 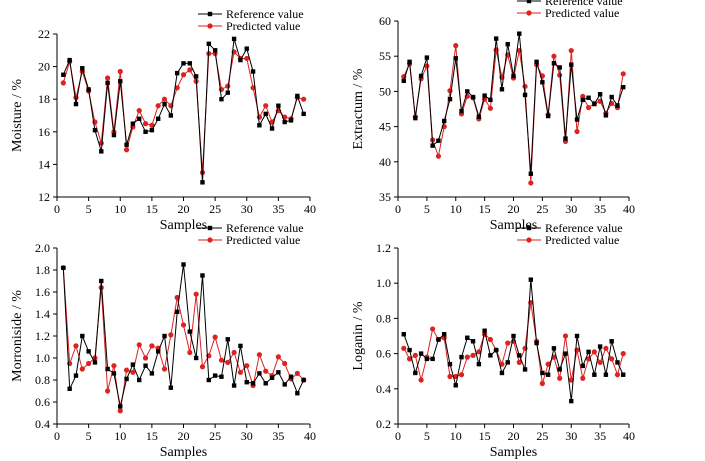 What do you see at coordinates (385, 197) in the screenshot?
I see `y-tick-label: 35` at bounding box center [385, 197].